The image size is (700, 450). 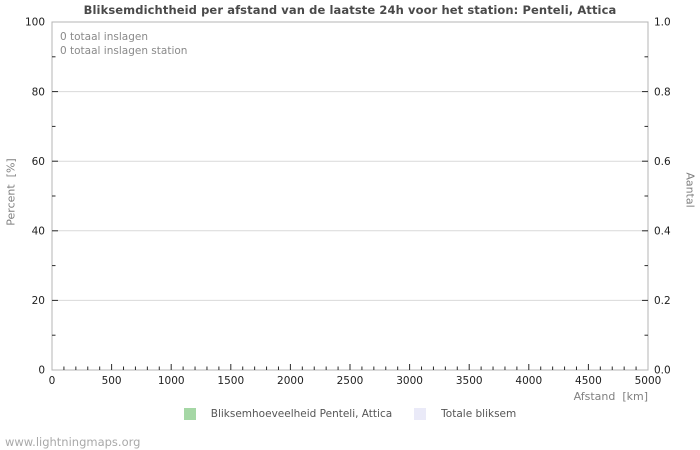 I want to click on y-right-tick-label: 0.0, so click(x=662, y=371).